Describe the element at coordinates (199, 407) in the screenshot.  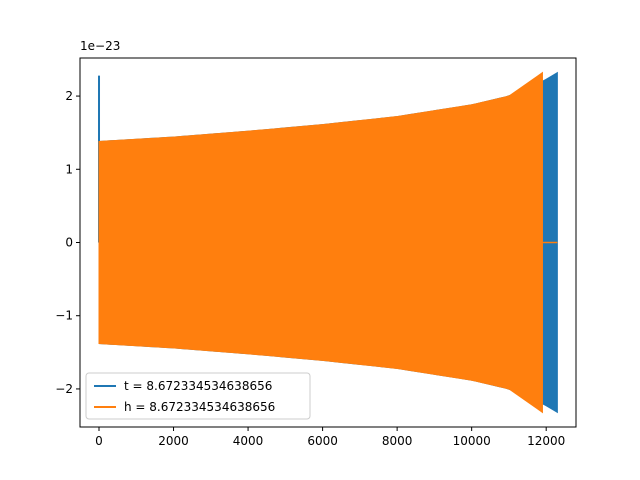
I see `legend-label: h = 8.672334534638656` at that location.